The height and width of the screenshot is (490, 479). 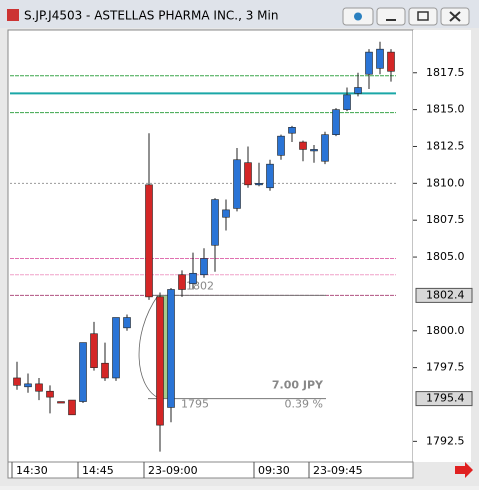 What do you see at coordinates (98, 470) in the screenshot?
I see `x-tick-label: 14:45` at bounding box center [98, 470].